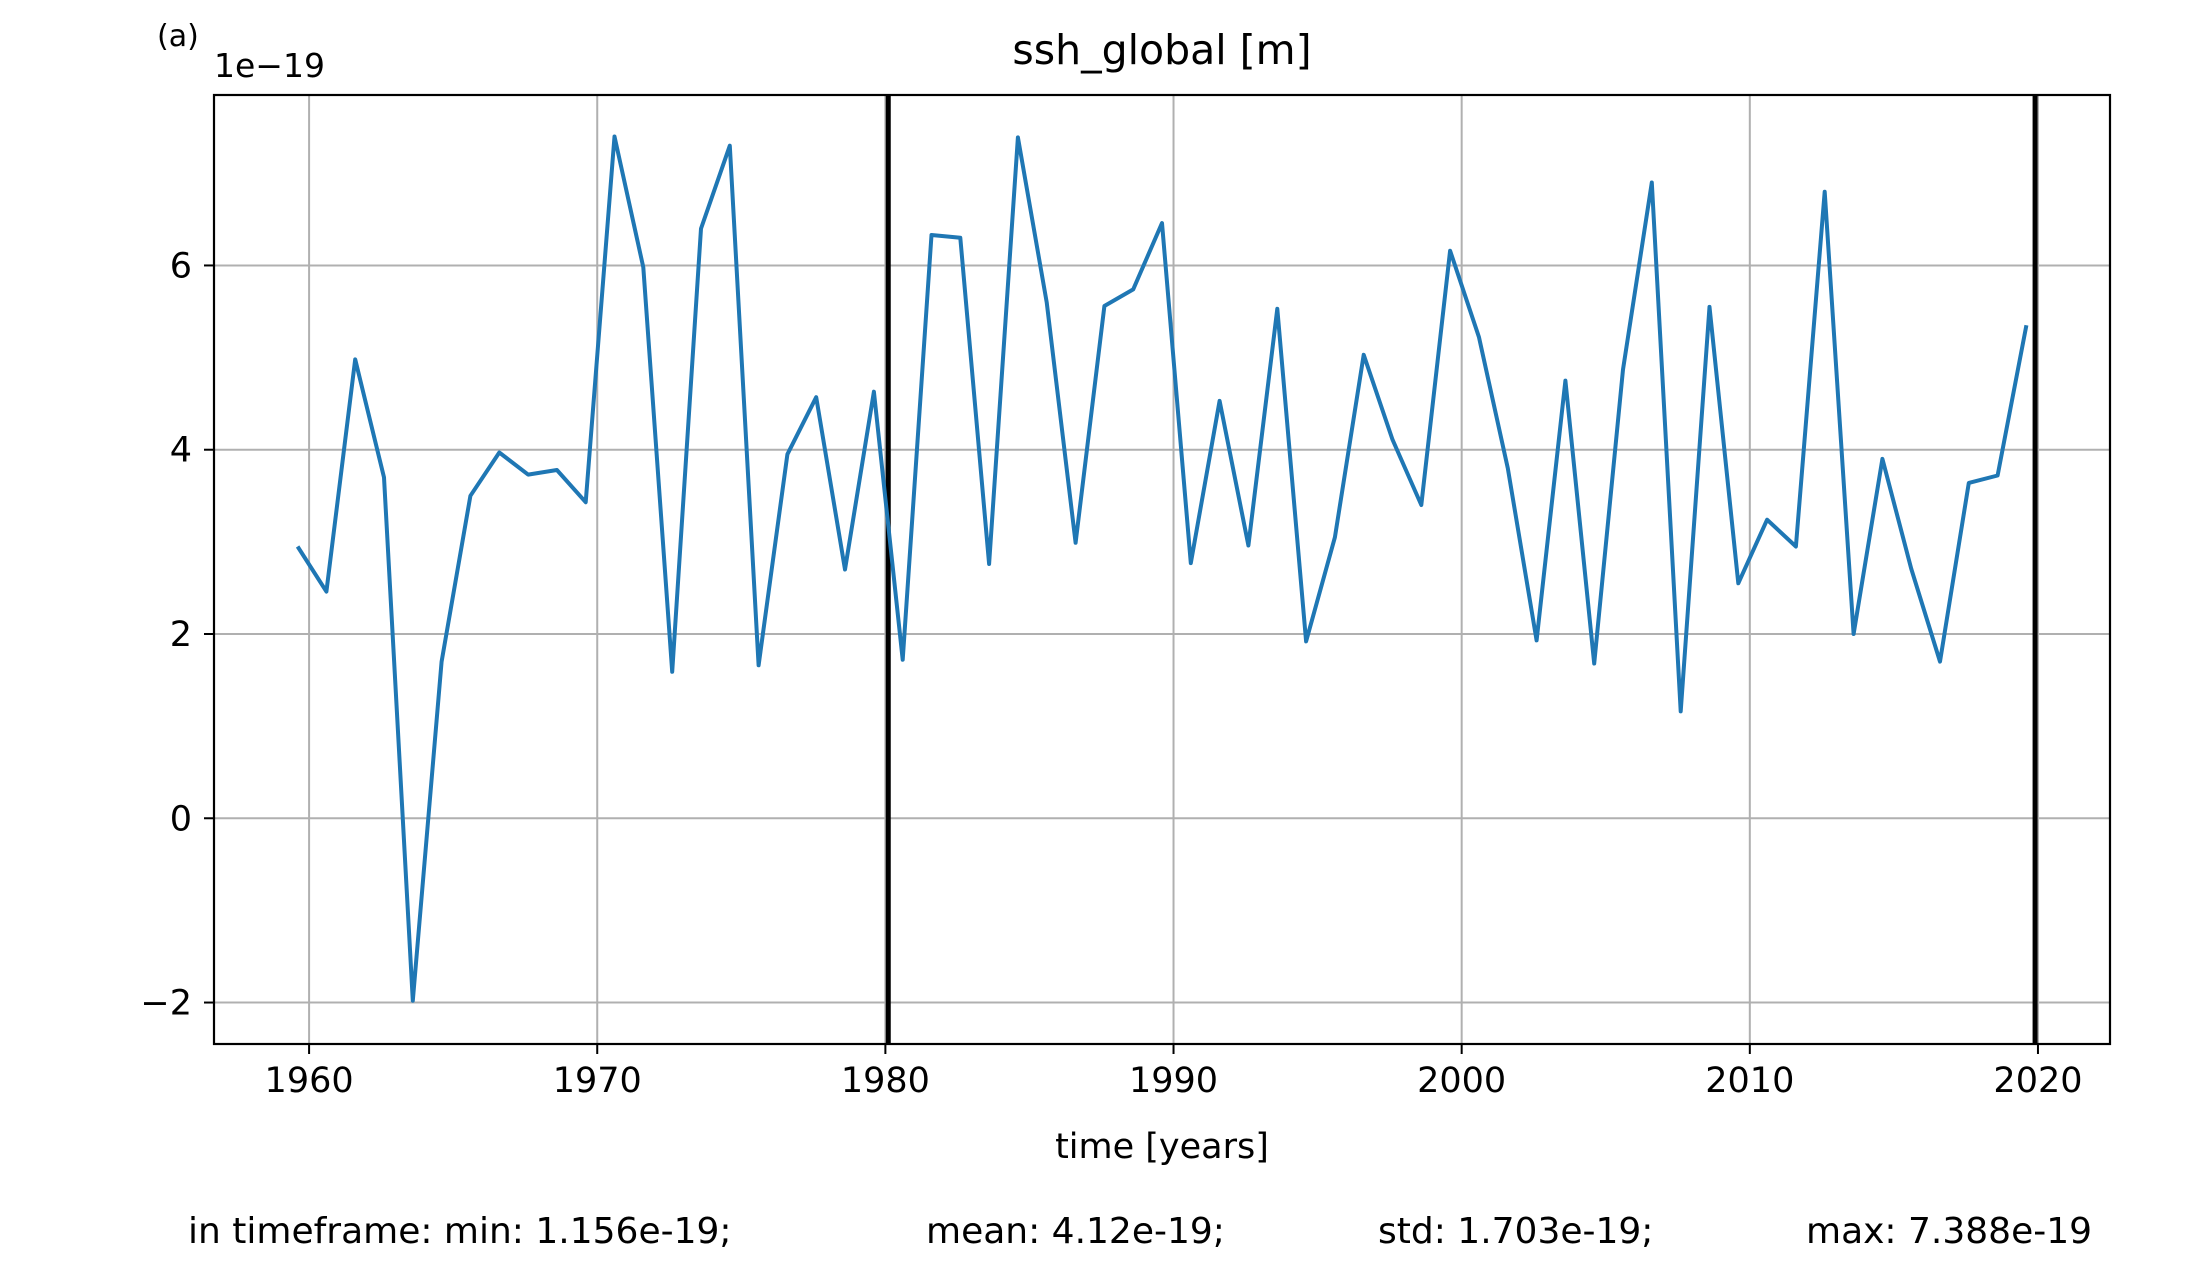  I want to click on stat-std: std: 1.703e-19;, so click(1515, 1231).